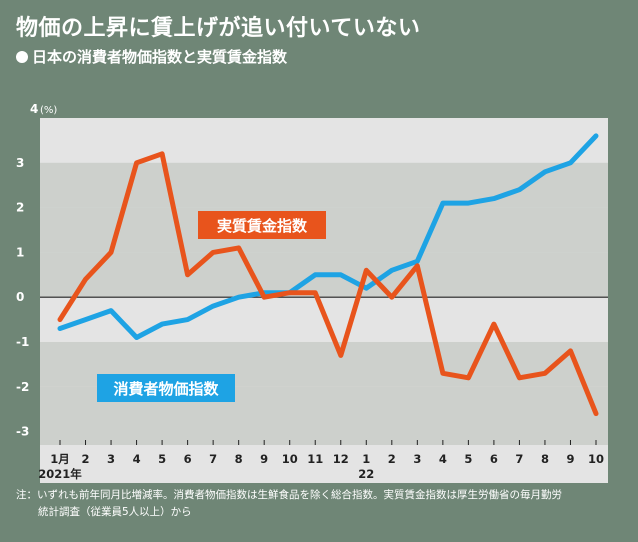 The height and width of the screenshot is (542, 638). Describe the element at coordinates (20, 163) in the screenshot. I see `y-tick-label: 3` at that location.